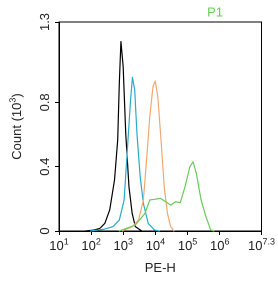 Image resolution: width=278 pixels, height=284 pixels. I want to click on y-tick-label: 0.4, so click(44, 167).